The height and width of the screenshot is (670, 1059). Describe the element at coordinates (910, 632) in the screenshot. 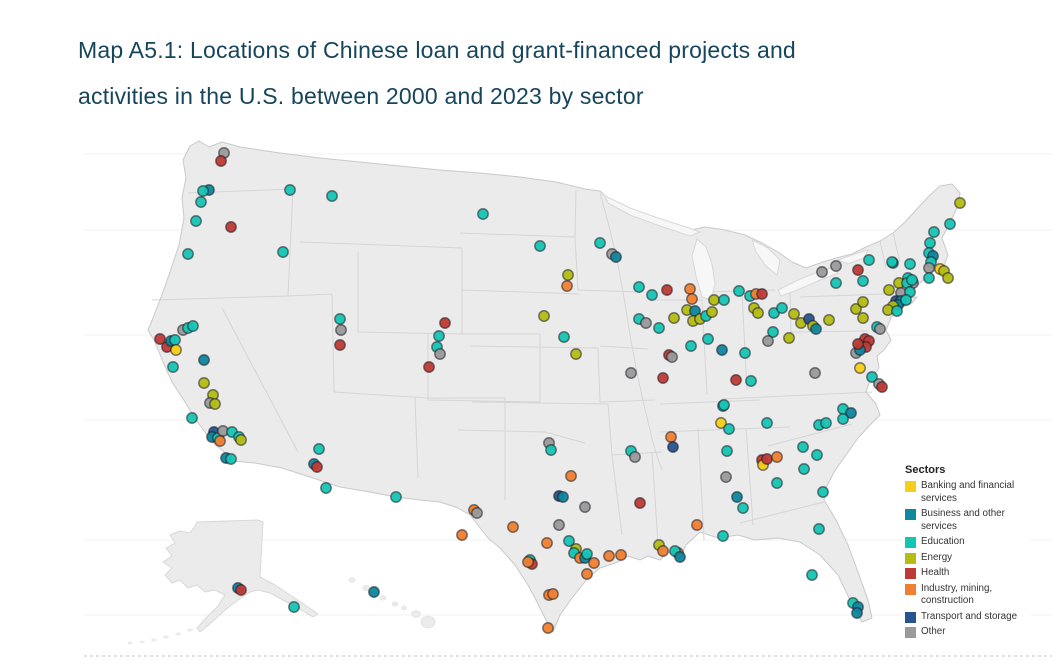

I see `legend-swatch-other` at that location.